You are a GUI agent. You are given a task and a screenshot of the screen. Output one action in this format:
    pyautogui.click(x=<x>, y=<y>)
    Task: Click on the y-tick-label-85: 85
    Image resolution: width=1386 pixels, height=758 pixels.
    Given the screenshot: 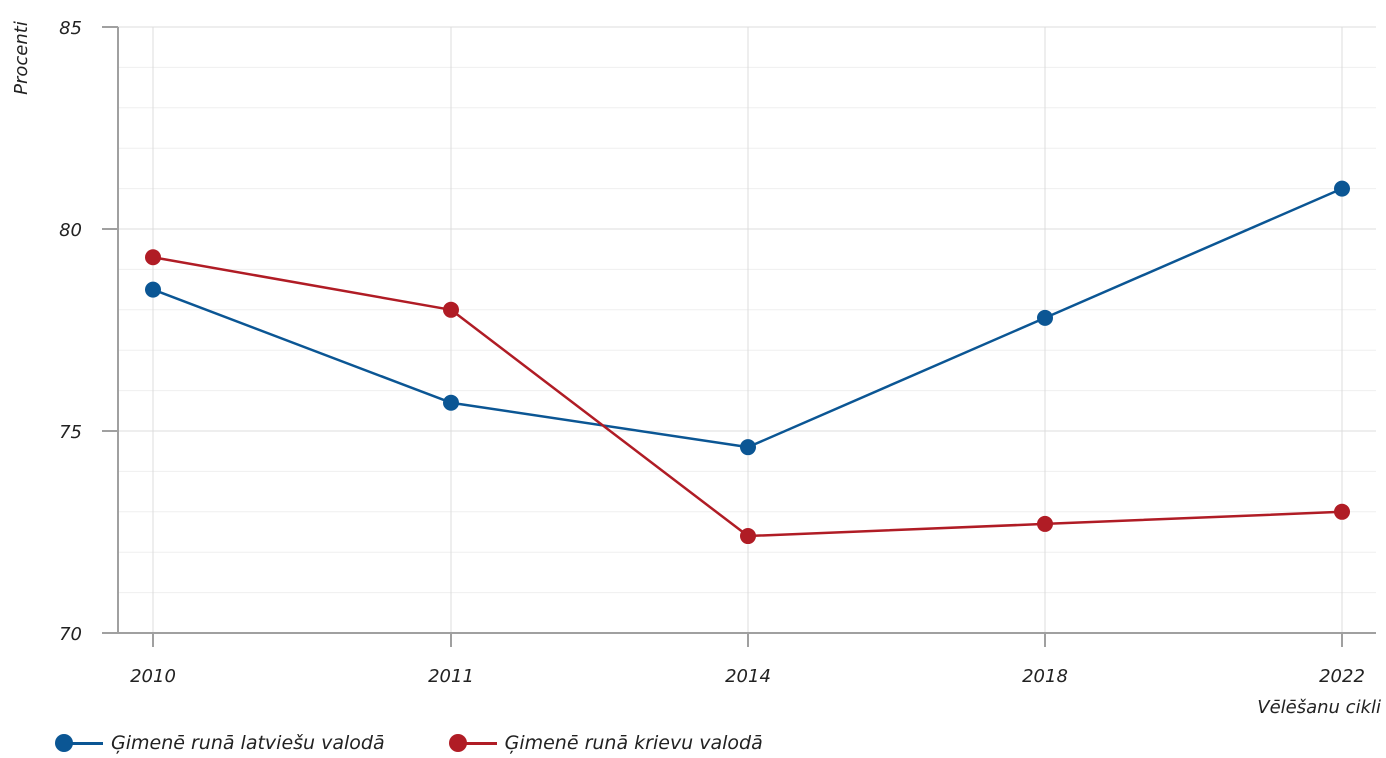 What is the action you would take?
    pyautogui.click(x=70, y=28)
    